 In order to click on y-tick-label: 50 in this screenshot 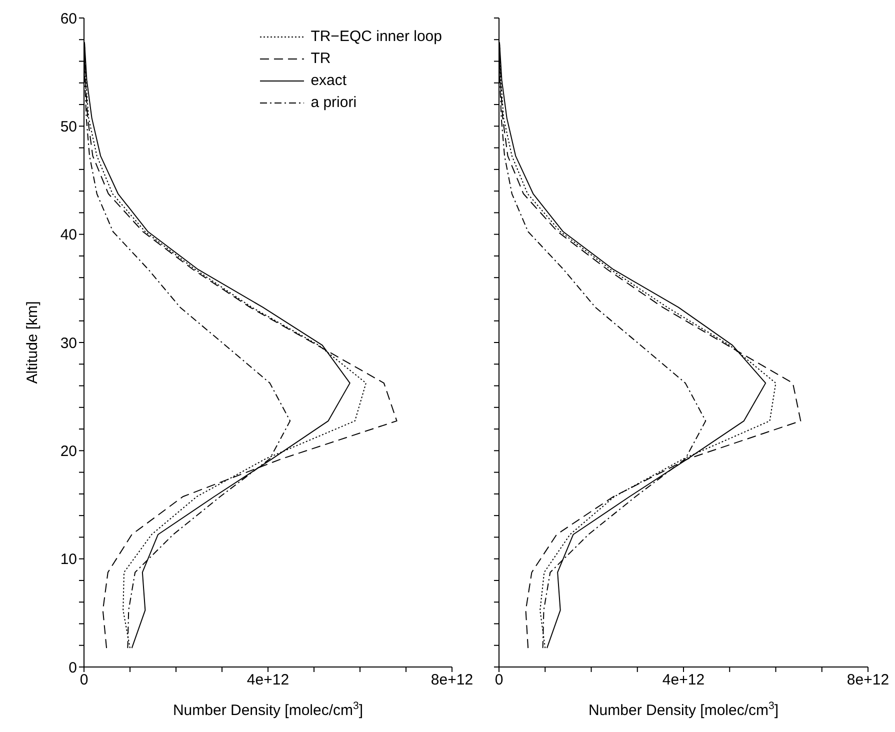, I will do `click(68, 127)`.